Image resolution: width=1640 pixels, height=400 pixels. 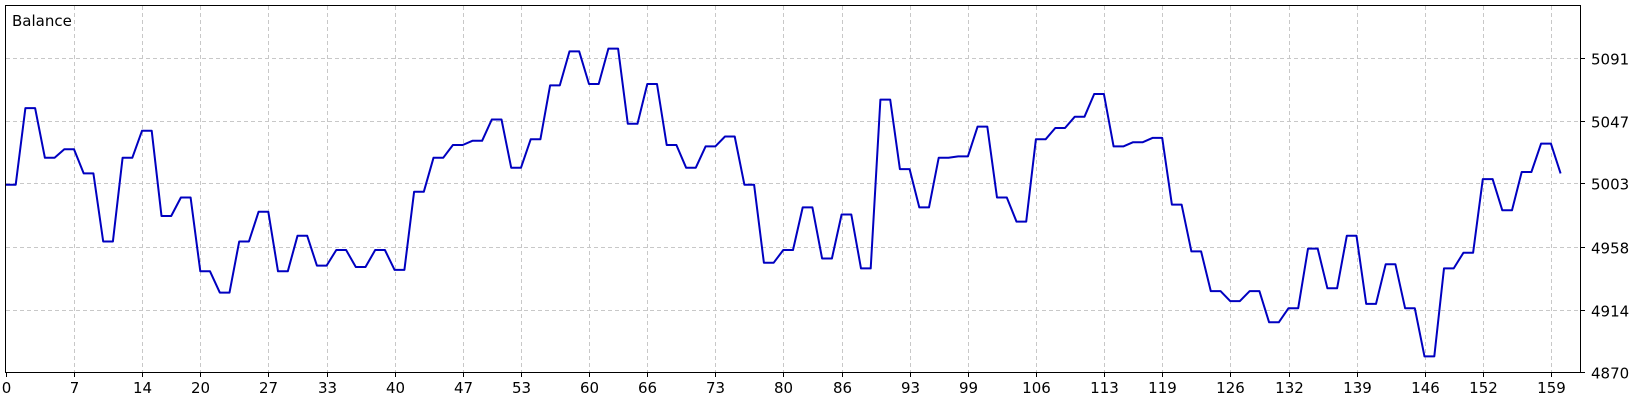 I want to click on y-tick-label: 4914, so click(x=1610, y=312).